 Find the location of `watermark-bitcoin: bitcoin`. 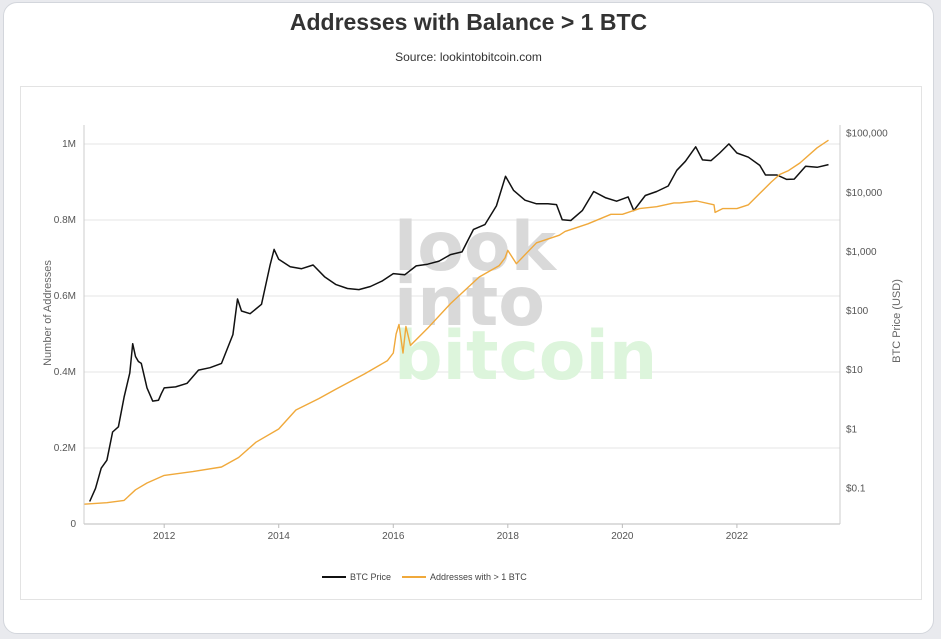

watermark-bitcoin: bitcoin is located at coordinates (525, 356).